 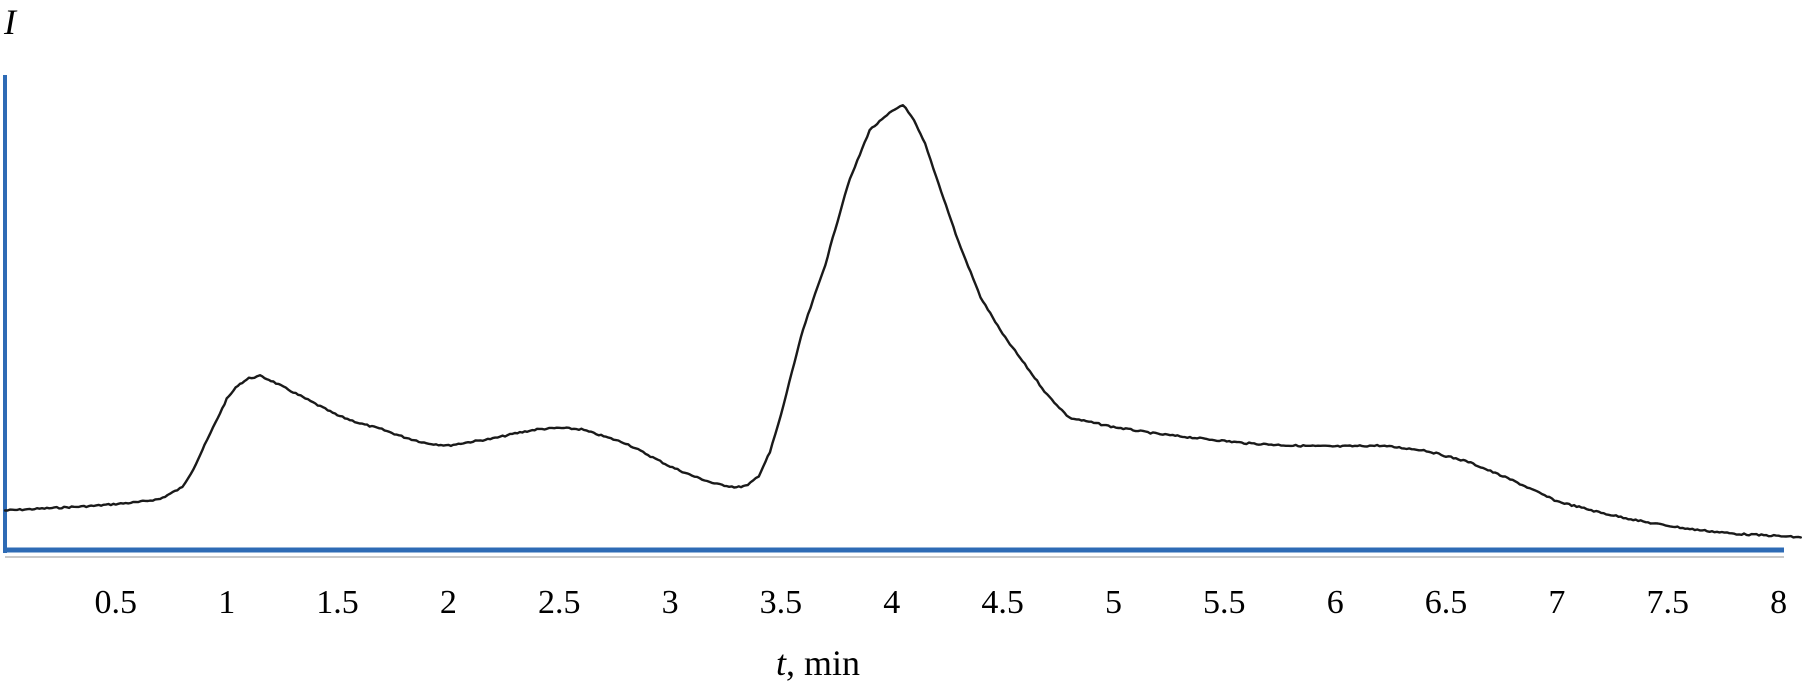 What do you see at coordinates (823, 663) in the screenshot?
I see `x-axis-title-unit: , min` at bounding box center [823, 663].